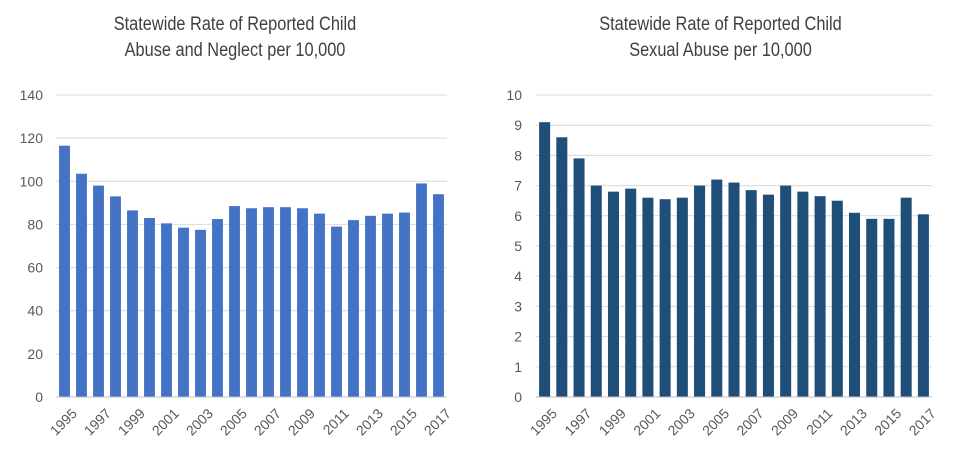  Describe the element at coordinates (32, 95) in the screenshot. I see `y-tick-label: 140` at that location.